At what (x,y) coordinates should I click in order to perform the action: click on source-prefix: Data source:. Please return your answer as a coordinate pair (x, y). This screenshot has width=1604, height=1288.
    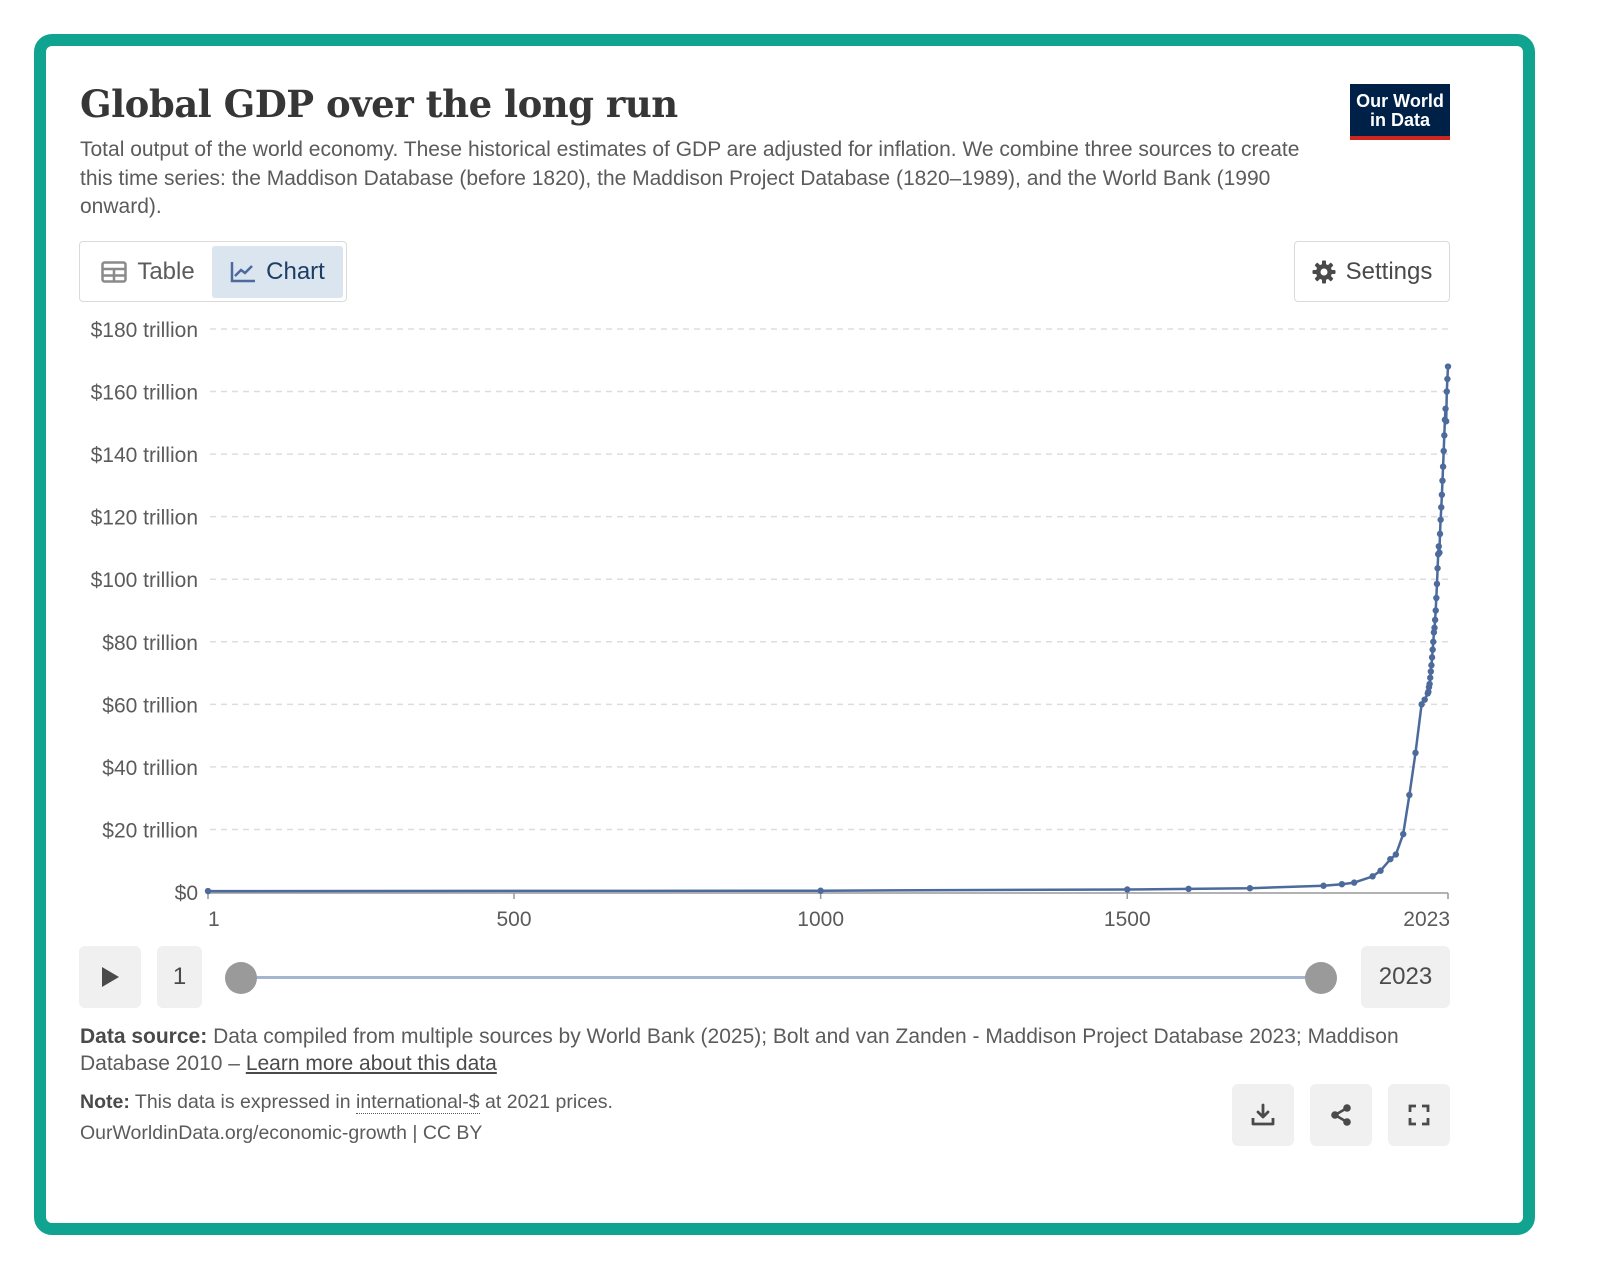
    Looking at the image, I should click on (144, 1036).